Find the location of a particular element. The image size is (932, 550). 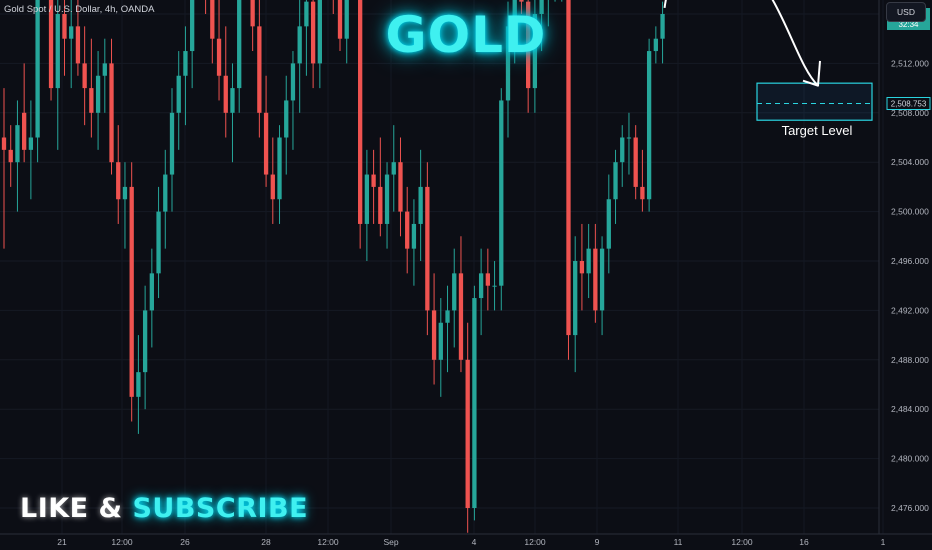

time-tick-label: 16 is located at coordinates (804, 542).